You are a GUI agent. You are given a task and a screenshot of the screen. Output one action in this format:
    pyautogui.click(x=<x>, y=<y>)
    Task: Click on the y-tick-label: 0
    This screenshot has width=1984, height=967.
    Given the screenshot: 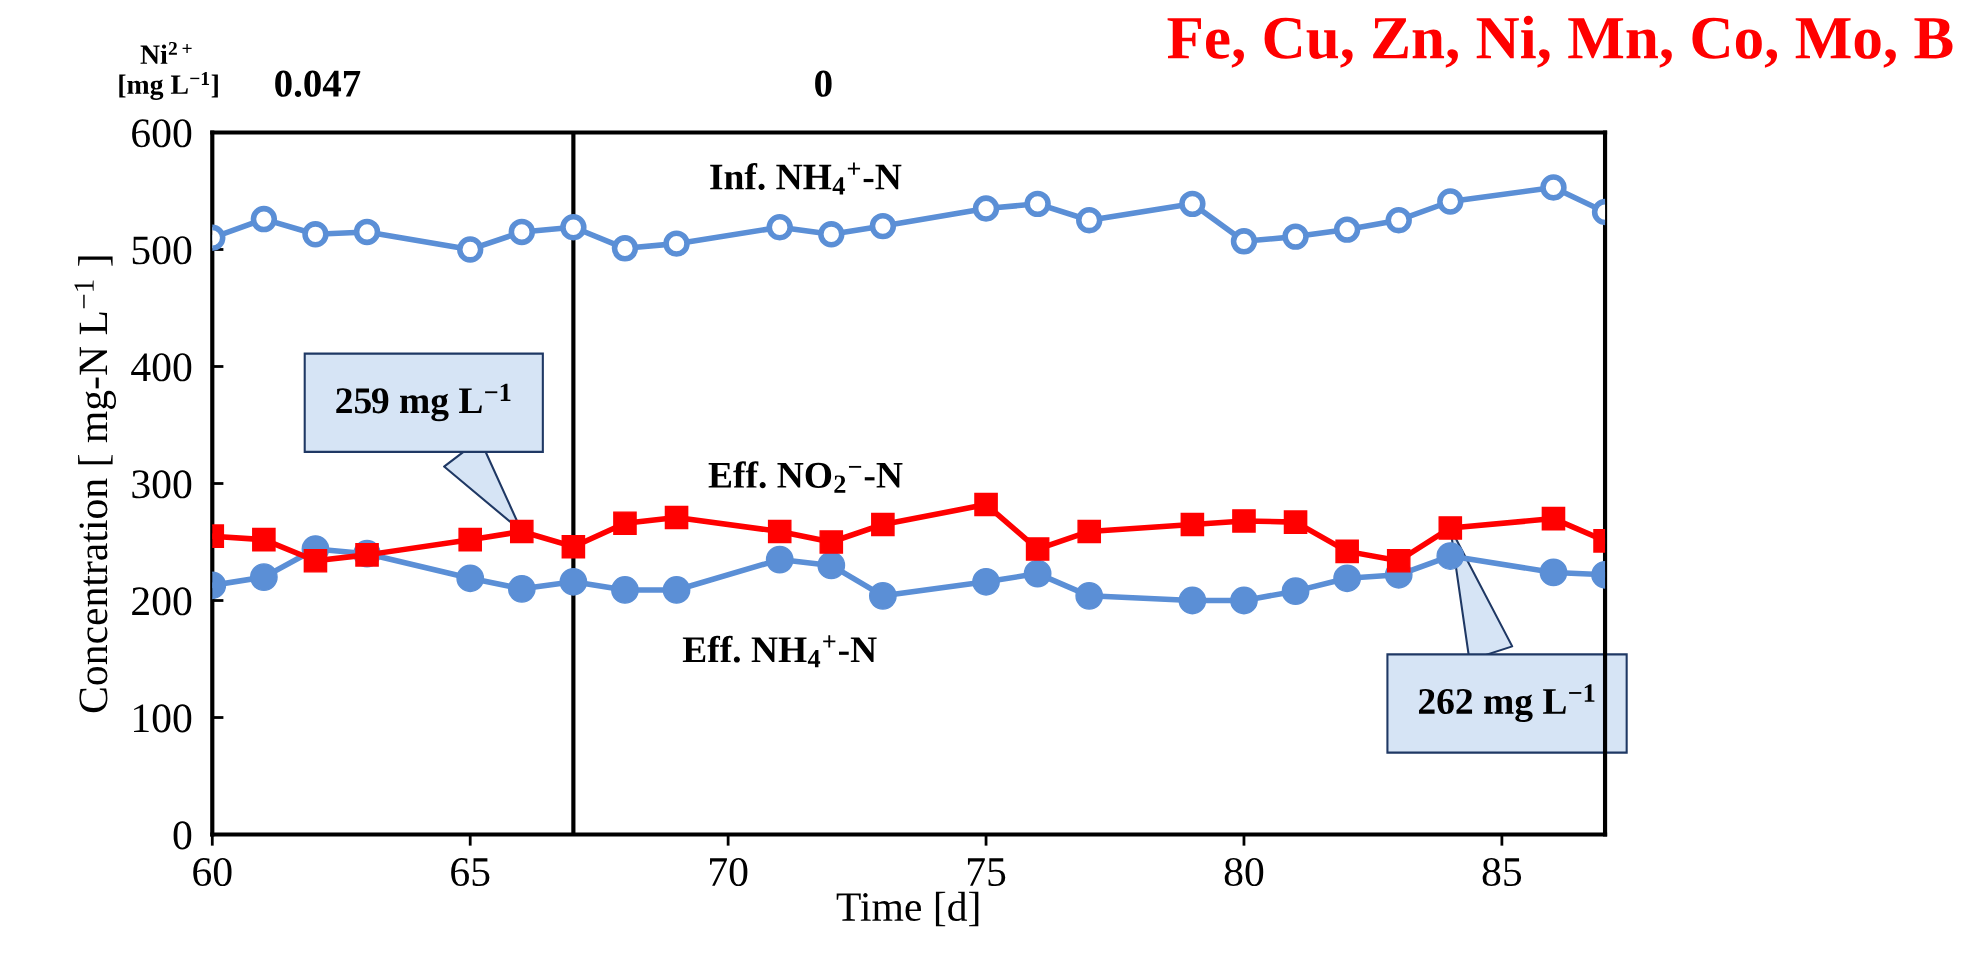 What is the action you would take?
    pyautogui.click(x=182, y=835)
    